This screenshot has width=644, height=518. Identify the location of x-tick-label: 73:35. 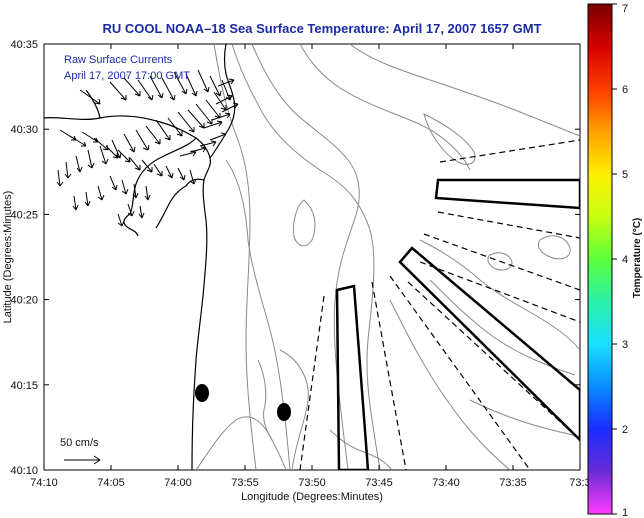
(513, 483).